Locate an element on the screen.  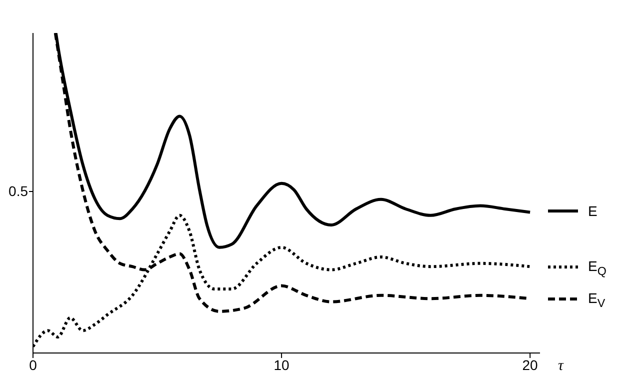
x-tick-label: 0 is located at coordinates (33, 364).